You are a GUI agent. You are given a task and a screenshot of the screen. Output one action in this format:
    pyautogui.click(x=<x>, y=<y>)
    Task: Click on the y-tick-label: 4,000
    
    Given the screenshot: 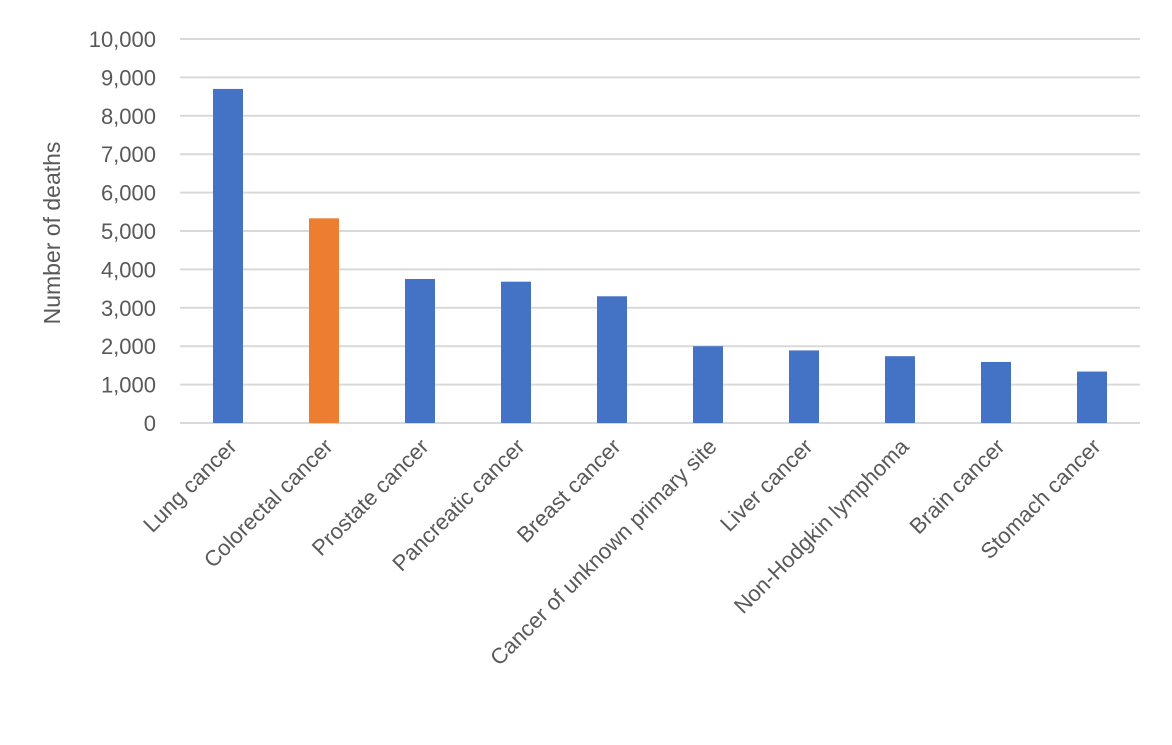 What is the action you would take?
    pyautogui.click(x=128, y=269)
    